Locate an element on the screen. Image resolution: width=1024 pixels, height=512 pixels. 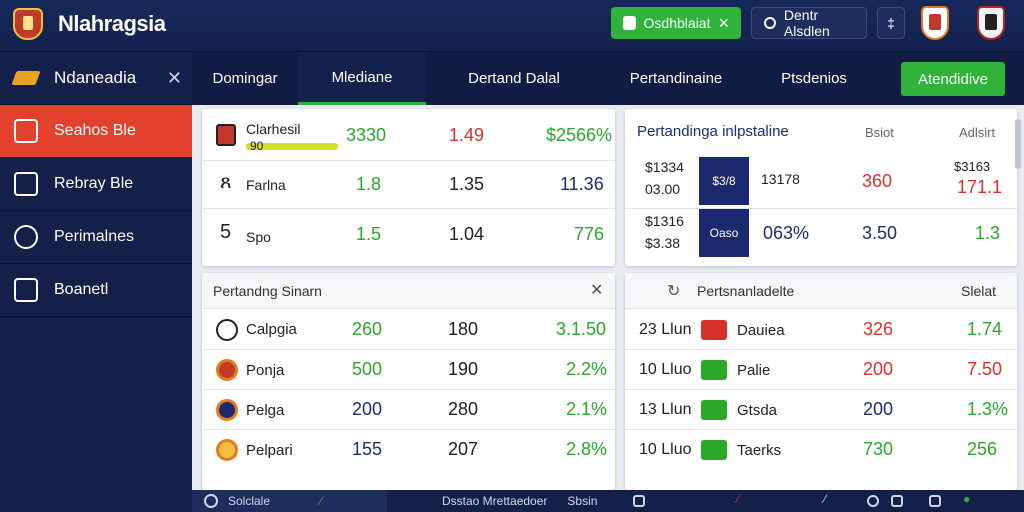
table-row: 13 Llun Gtsda 200 1.3% is located at coordinates (821, 410).